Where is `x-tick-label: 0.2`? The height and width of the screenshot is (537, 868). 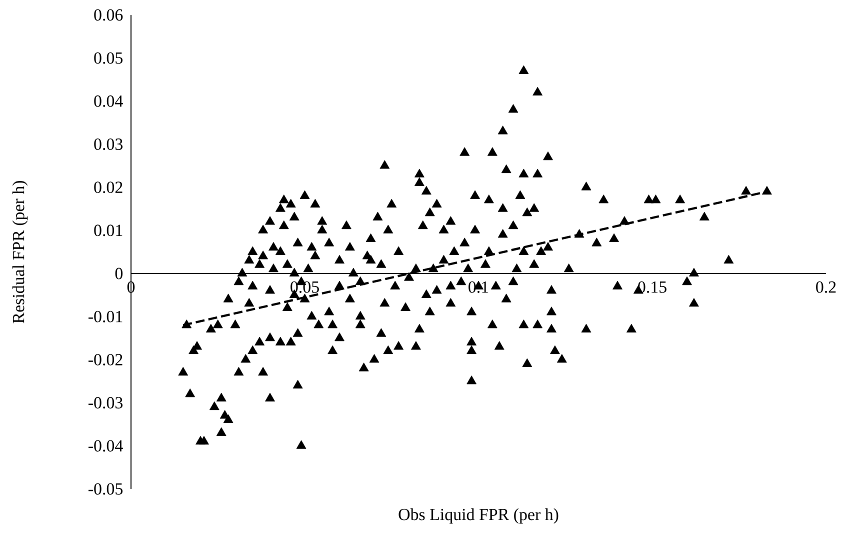
x-tick-label: 0.2 is located at coordinates (826, 287).